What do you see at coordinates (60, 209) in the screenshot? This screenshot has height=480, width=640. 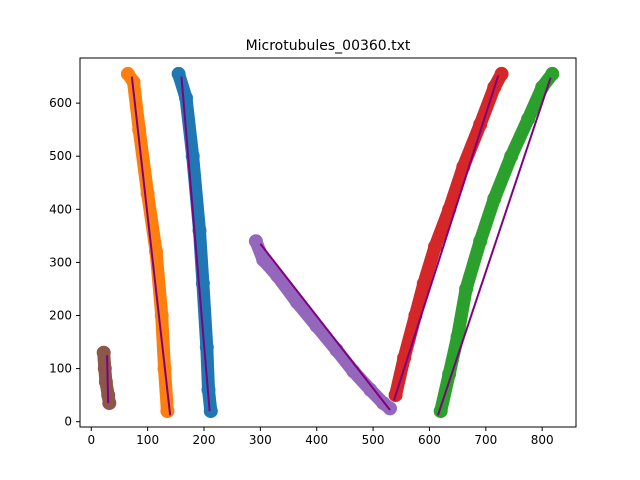 I see `y-tick-label: 400` at bounding box center [60, 209].